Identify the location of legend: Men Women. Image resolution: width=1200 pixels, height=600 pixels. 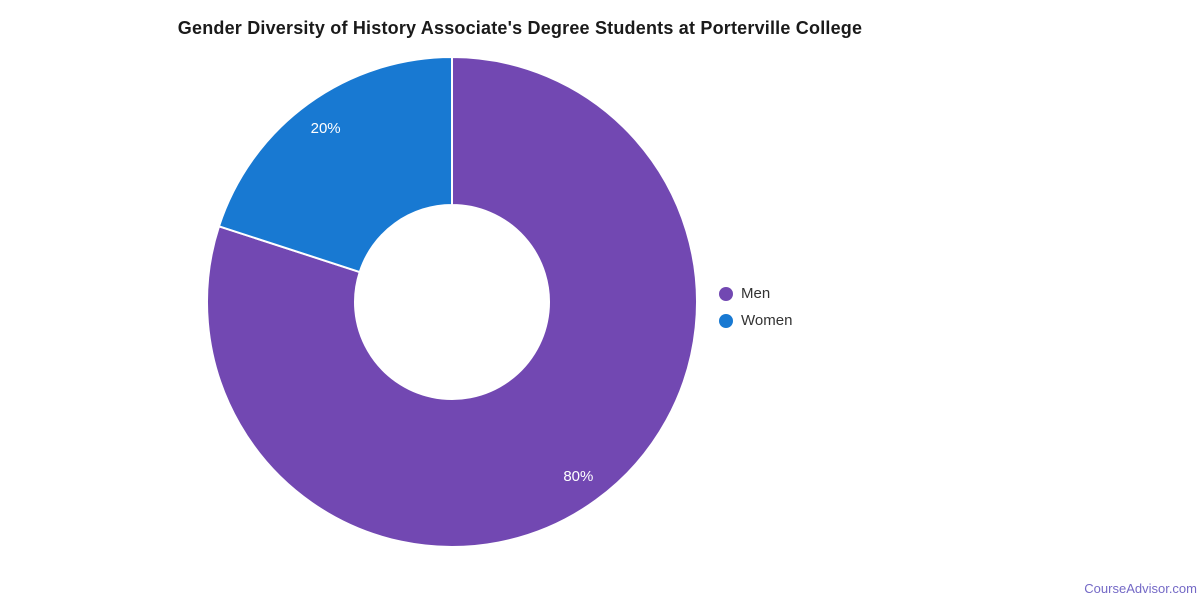
(755, 307).